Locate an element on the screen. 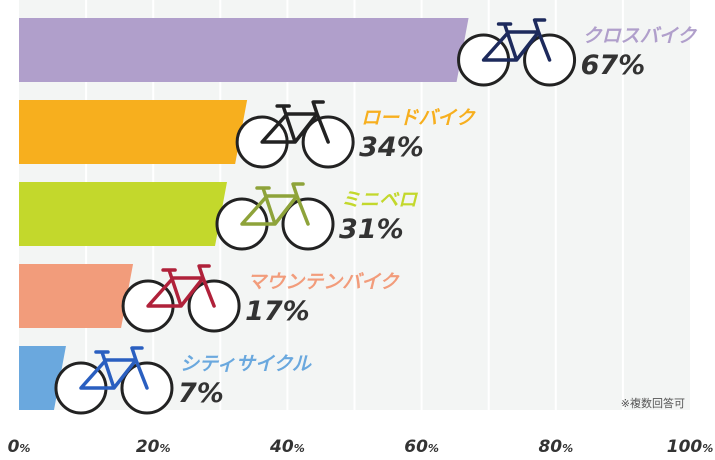 The image size is (715, 460). bar-group-city-cycle: シティサイクル 7% is located at coordinates (165, 380).